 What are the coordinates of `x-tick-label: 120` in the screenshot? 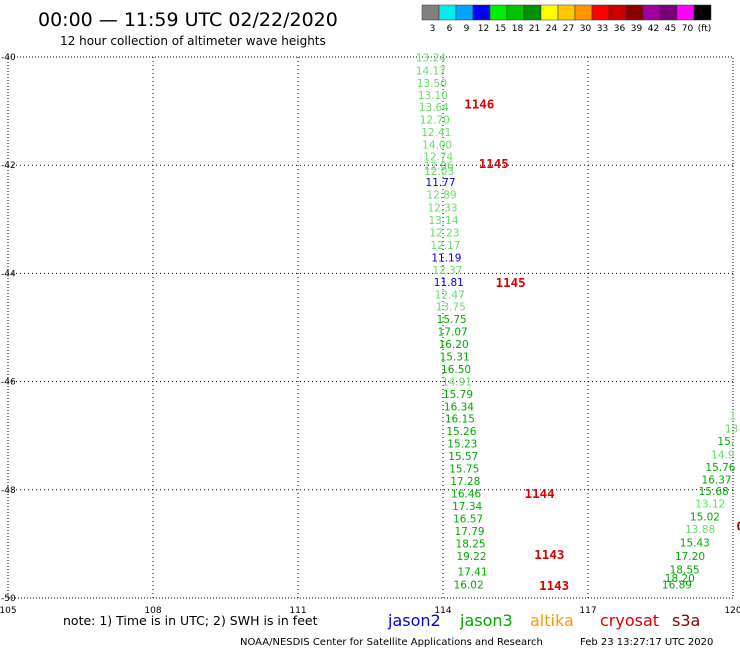 It's located at (732, 611).